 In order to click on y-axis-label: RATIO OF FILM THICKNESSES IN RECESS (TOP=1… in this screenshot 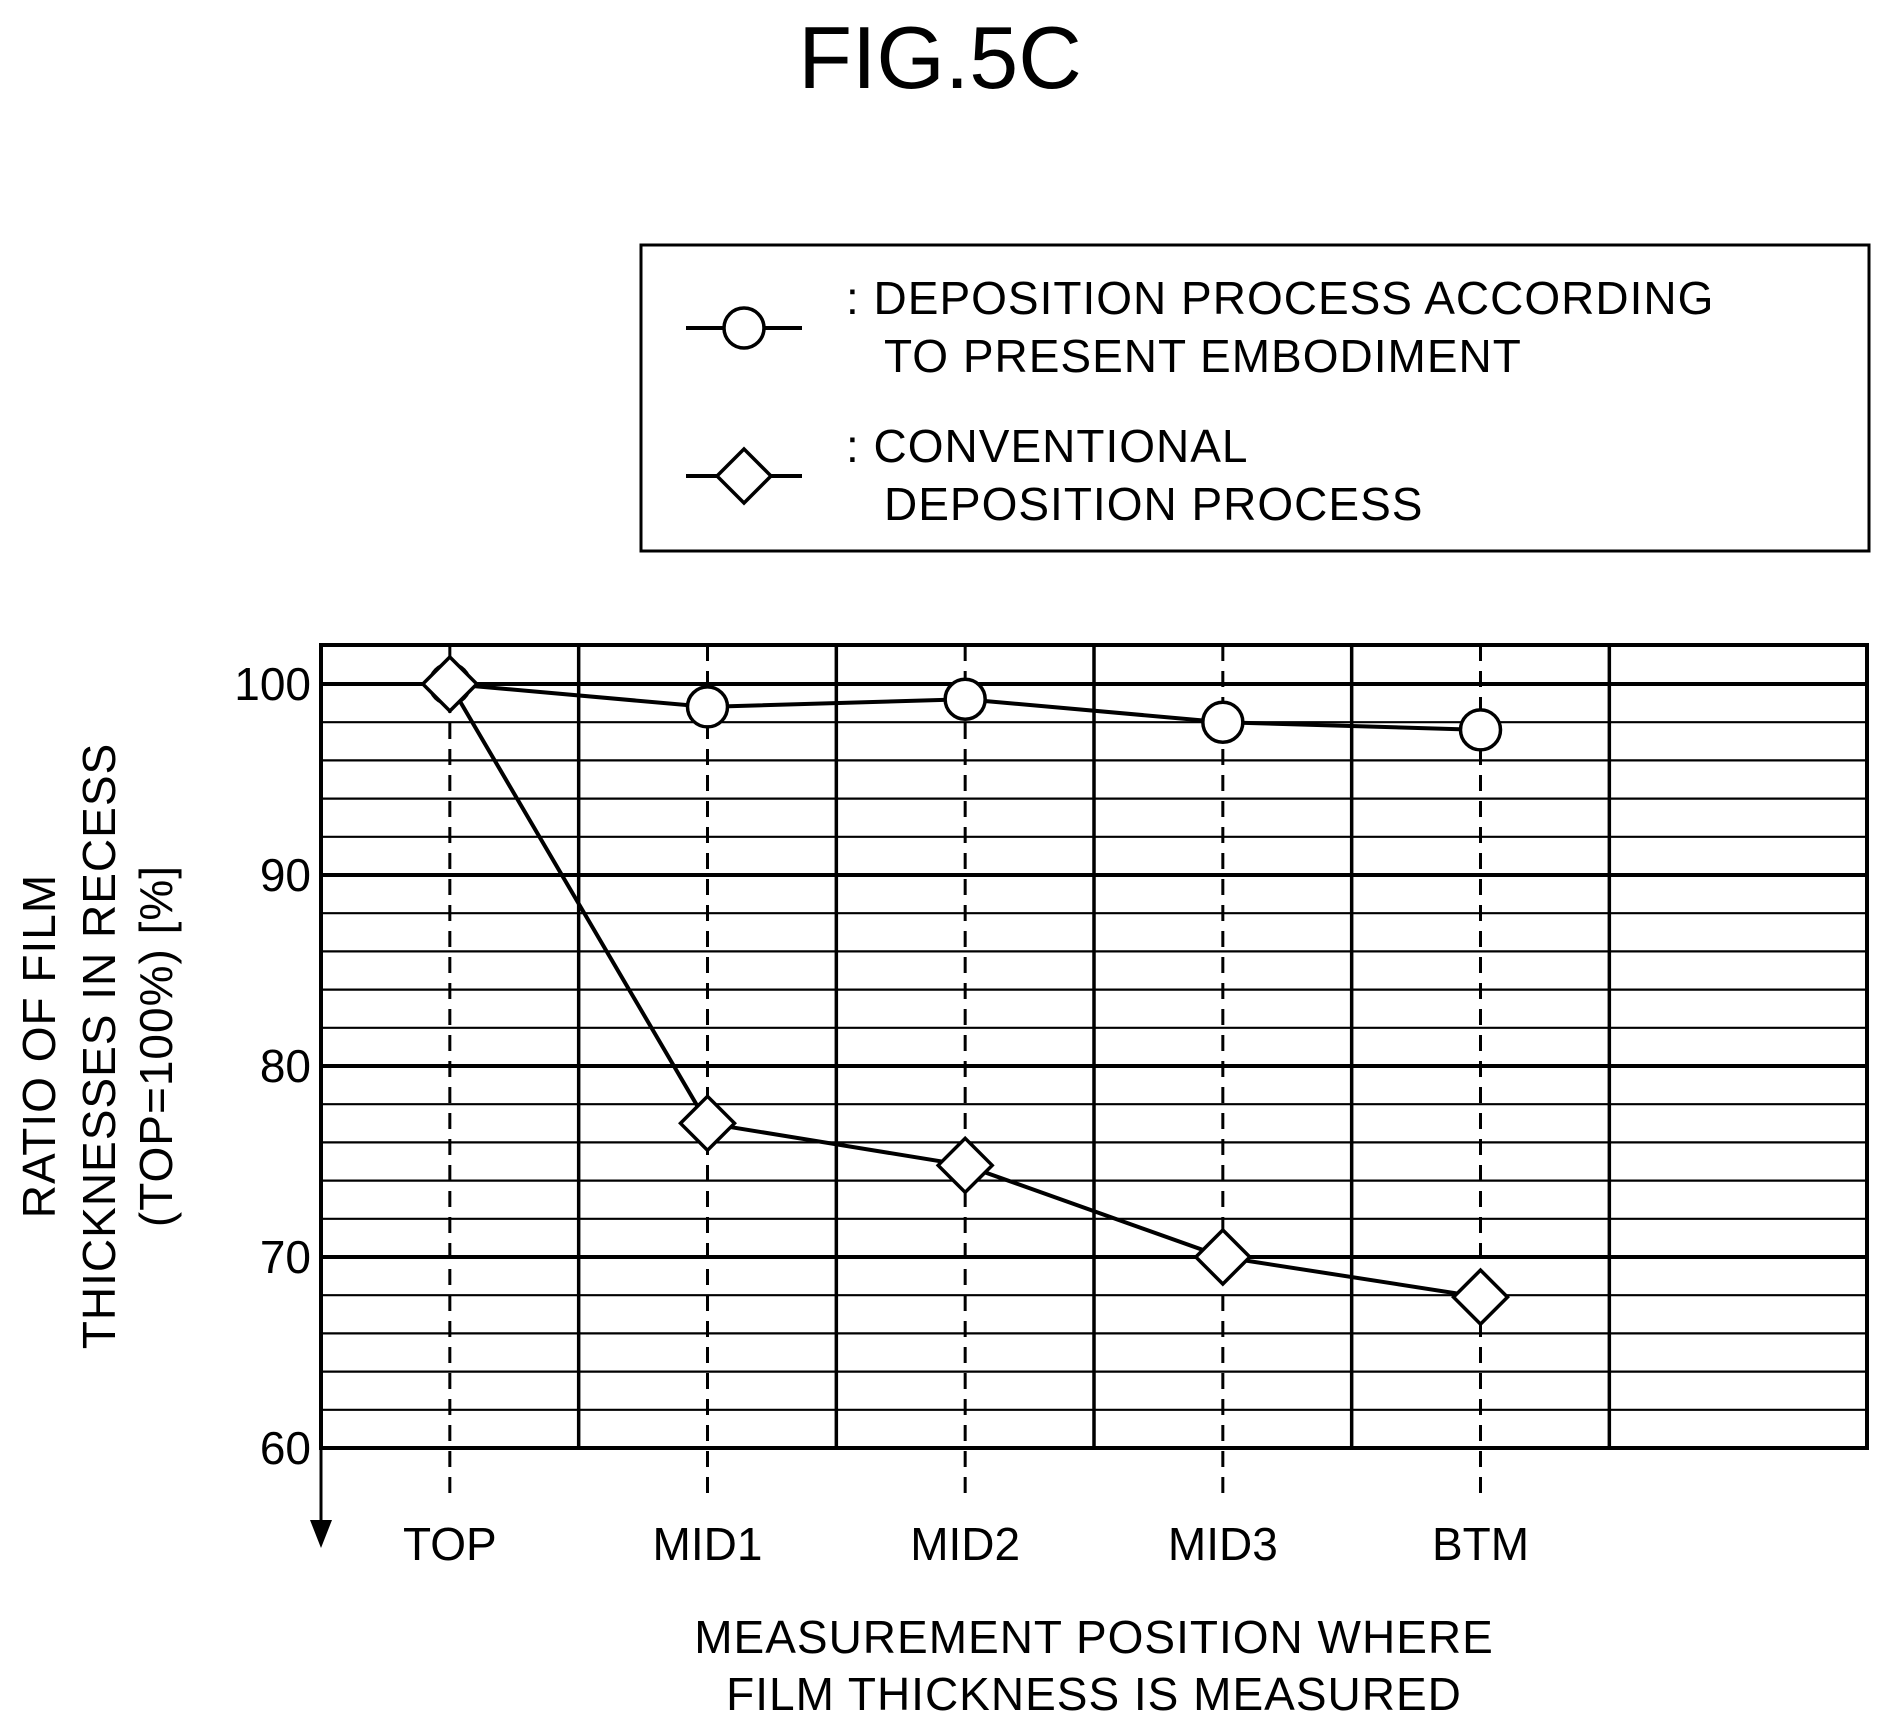, I will do `click(97, 1046)`.